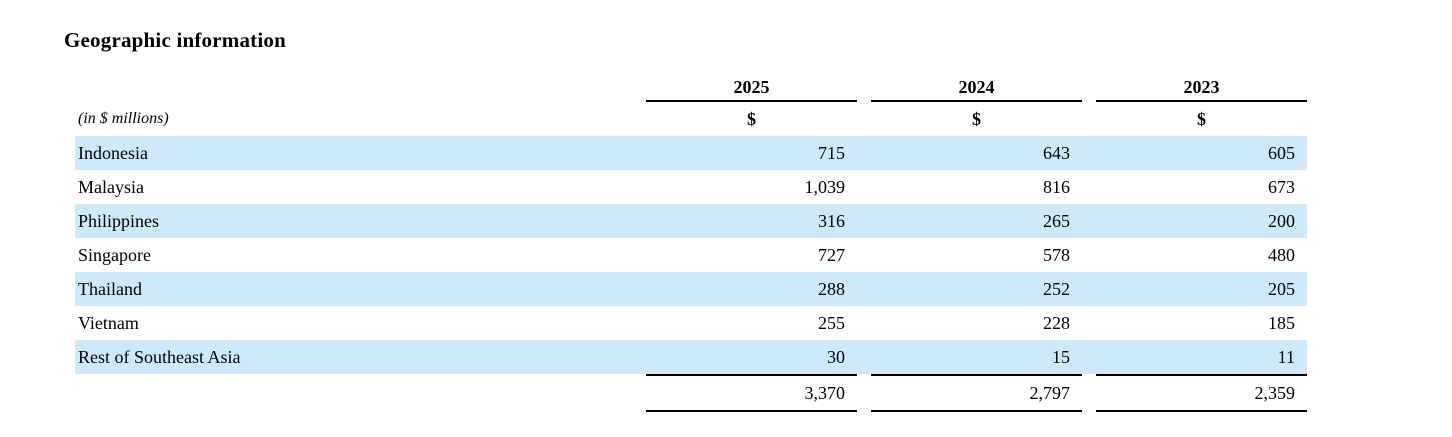 The height and width of the screenshot is (437, 1452). I want to click on total-value-2023: 2,359, so click(1201, 393).